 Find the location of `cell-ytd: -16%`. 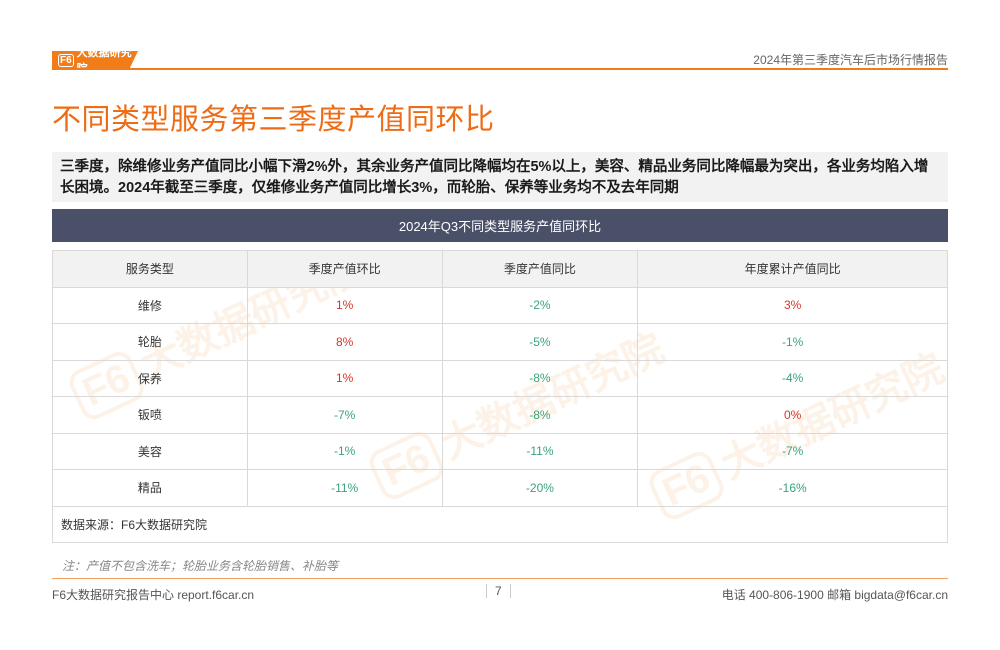

cell-ytd: -16% is located at coordinates (792, 488).